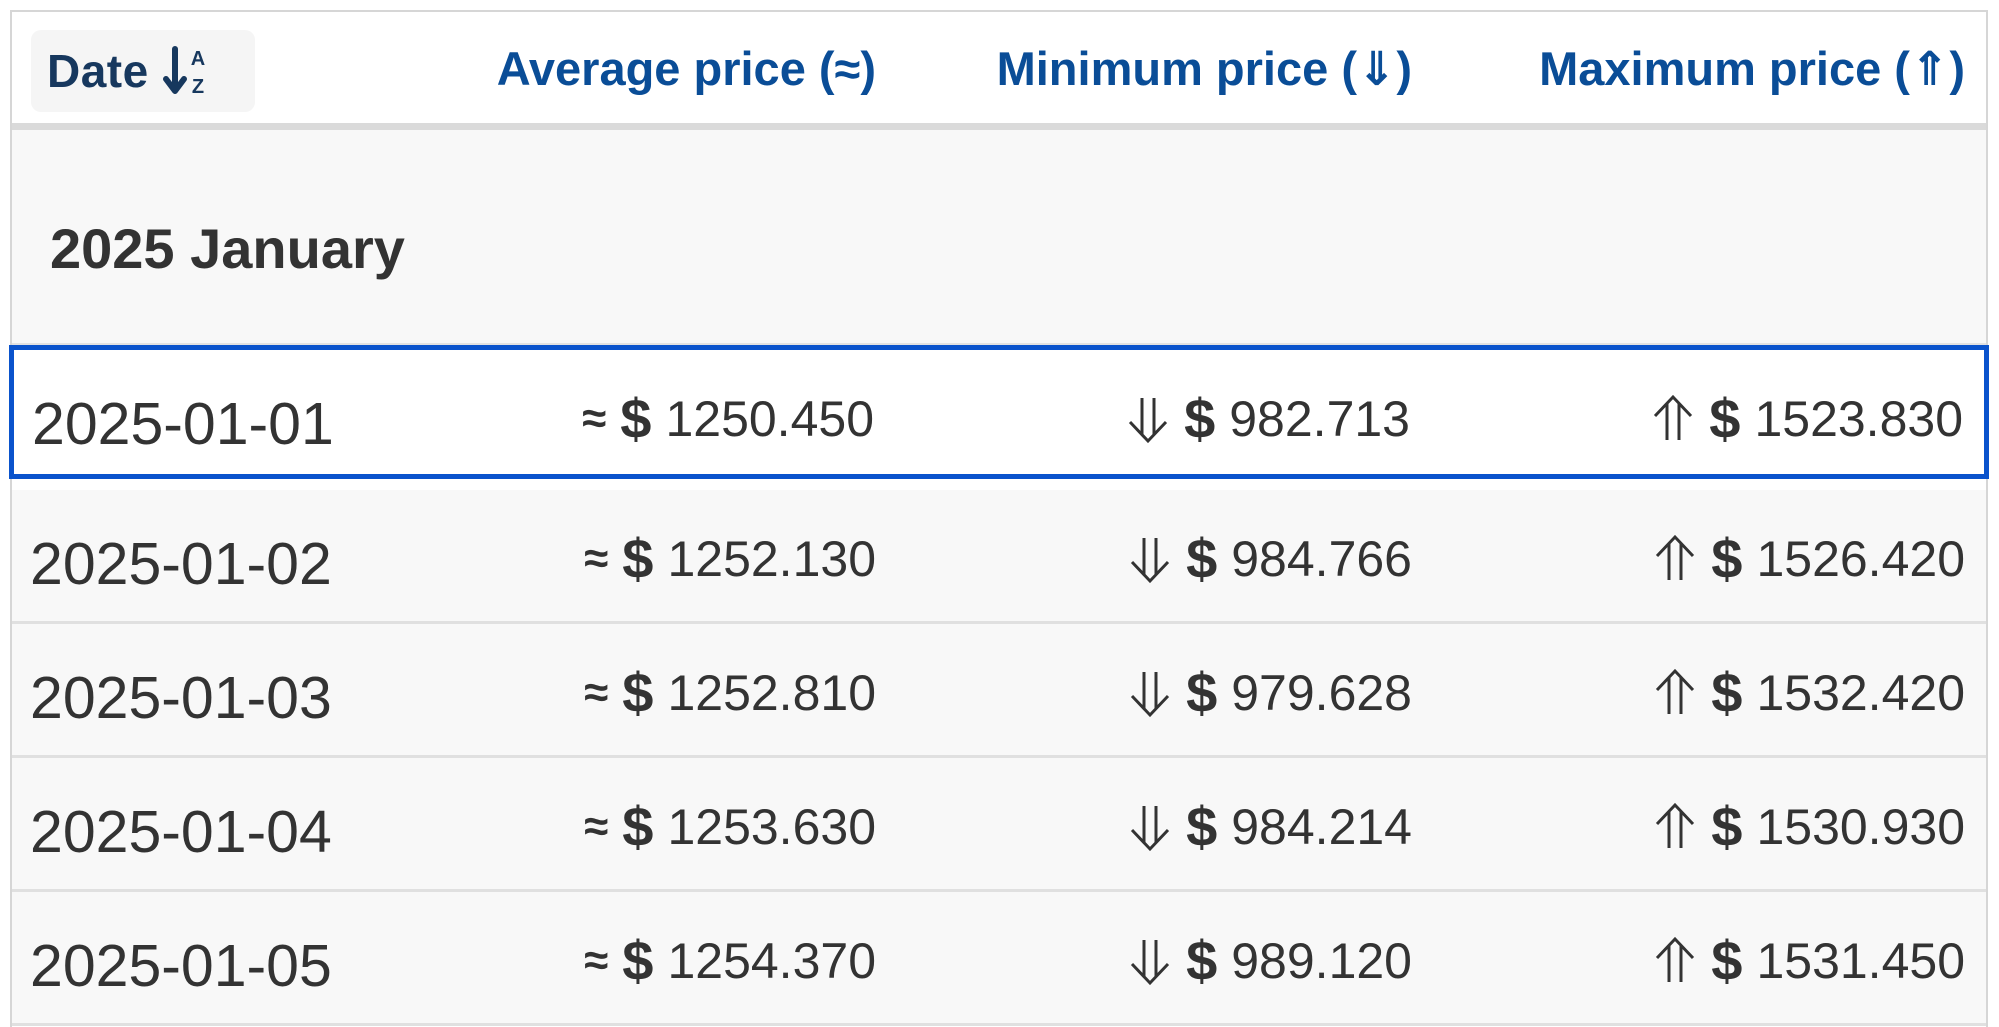 The height and width of the screenshot is (1027, 1999). What do you see at coordinates (1752, 68) in the screenshot?
I see `maximum-price-header: Maximum price (⇑)` at bounding box center [1752, 68].